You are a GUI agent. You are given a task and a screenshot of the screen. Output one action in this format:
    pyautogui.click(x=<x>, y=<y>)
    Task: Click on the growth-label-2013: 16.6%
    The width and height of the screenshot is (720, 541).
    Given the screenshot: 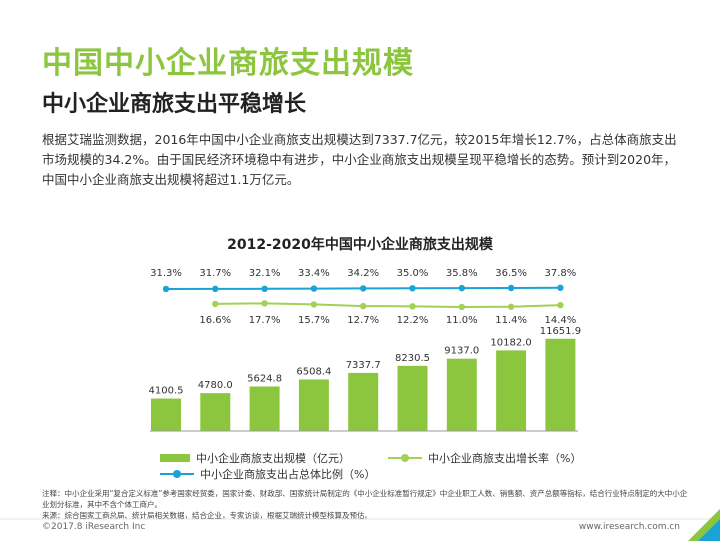 What is the action you would take?
    pyautogui.click(x=215, y=320)
    